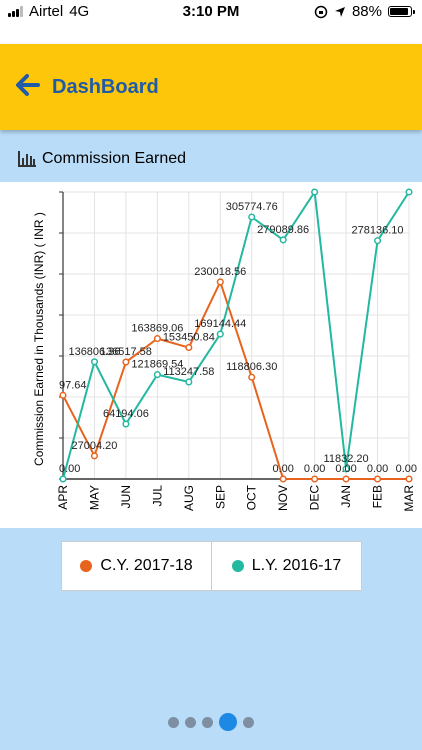  What do you see at coordinates (315, 498) in the screenshot?
I see `x-tick-label: DEC` at bounding box center [315, 498].